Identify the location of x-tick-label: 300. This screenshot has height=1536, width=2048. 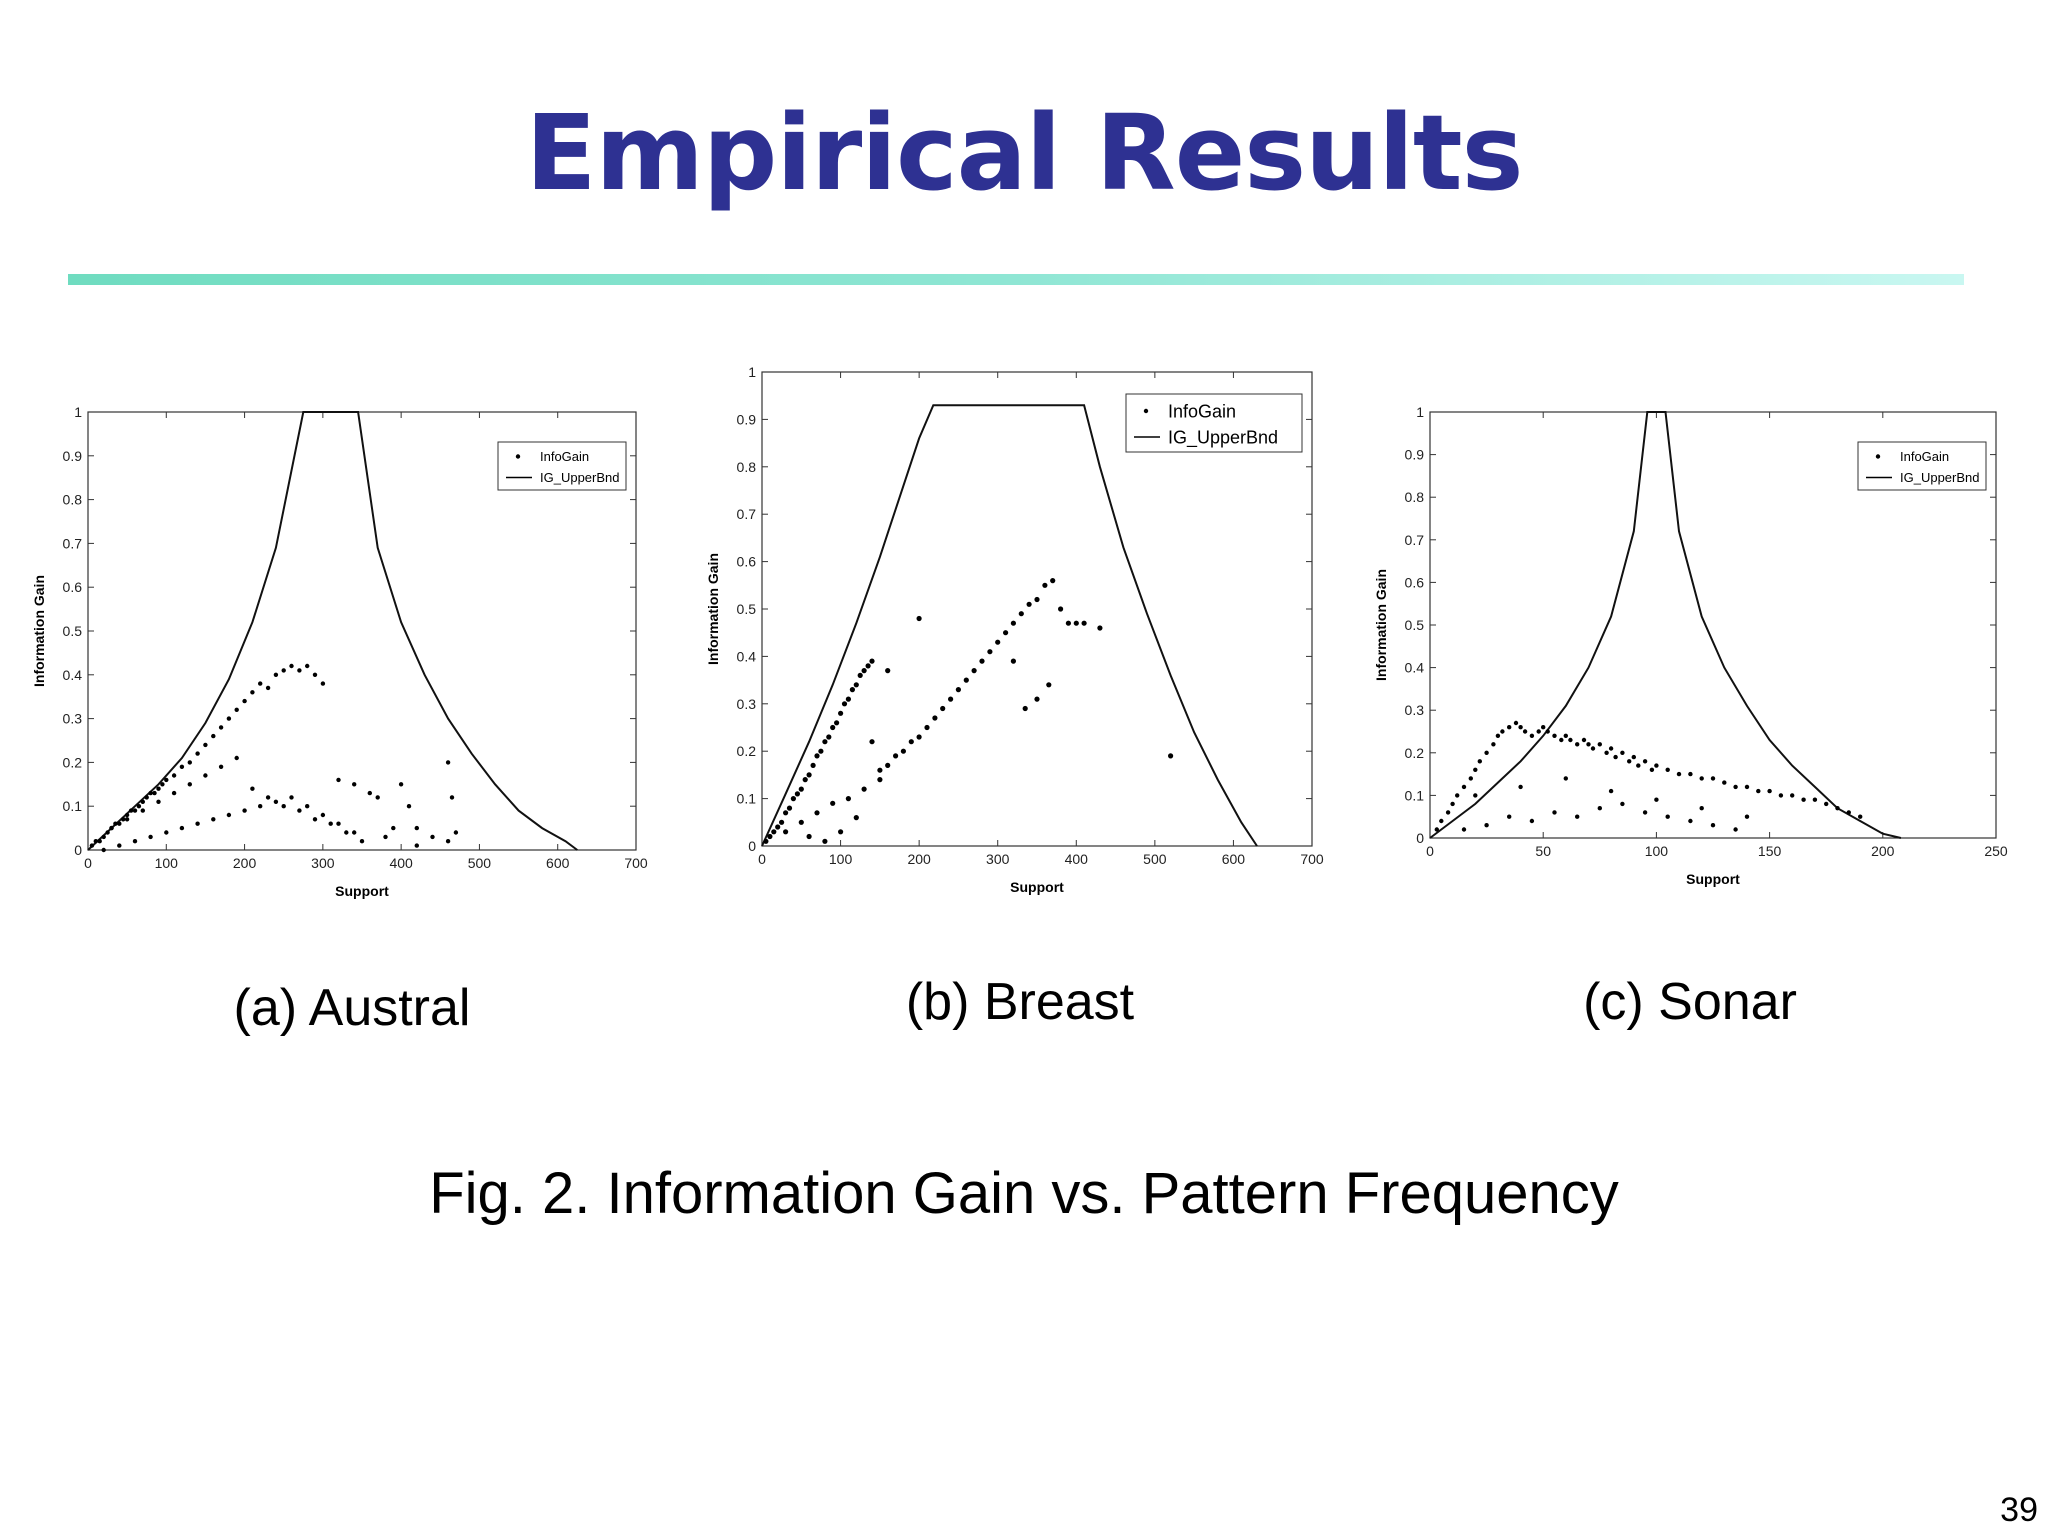
(323, 863).